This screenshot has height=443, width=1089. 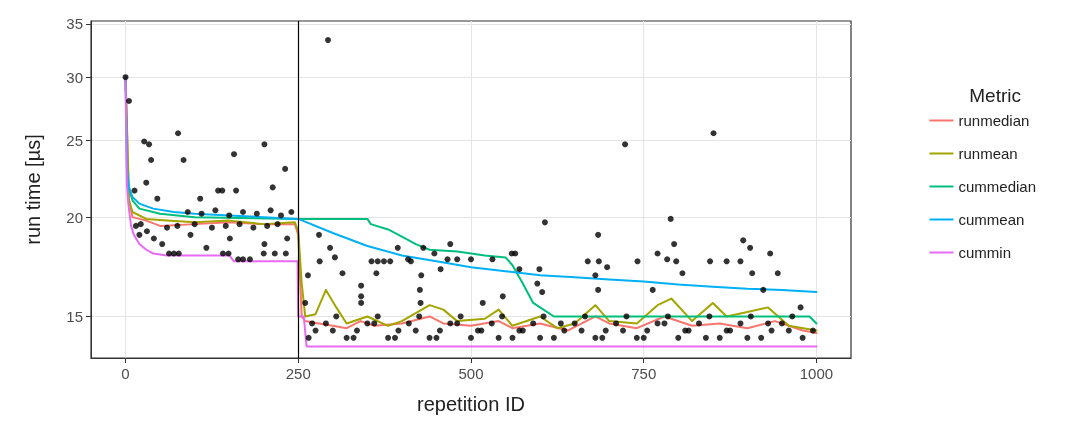 What do you see at coordinates (994, 120) in the screenshot?
I see `legend-label: runmedian` at bounding box center [994, 120].